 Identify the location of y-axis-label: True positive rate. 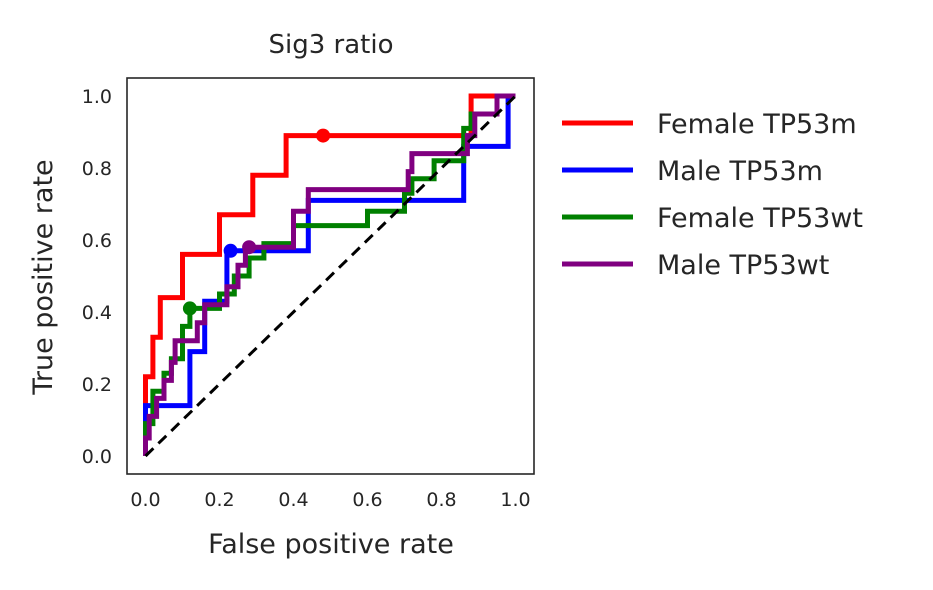
(43, 277).